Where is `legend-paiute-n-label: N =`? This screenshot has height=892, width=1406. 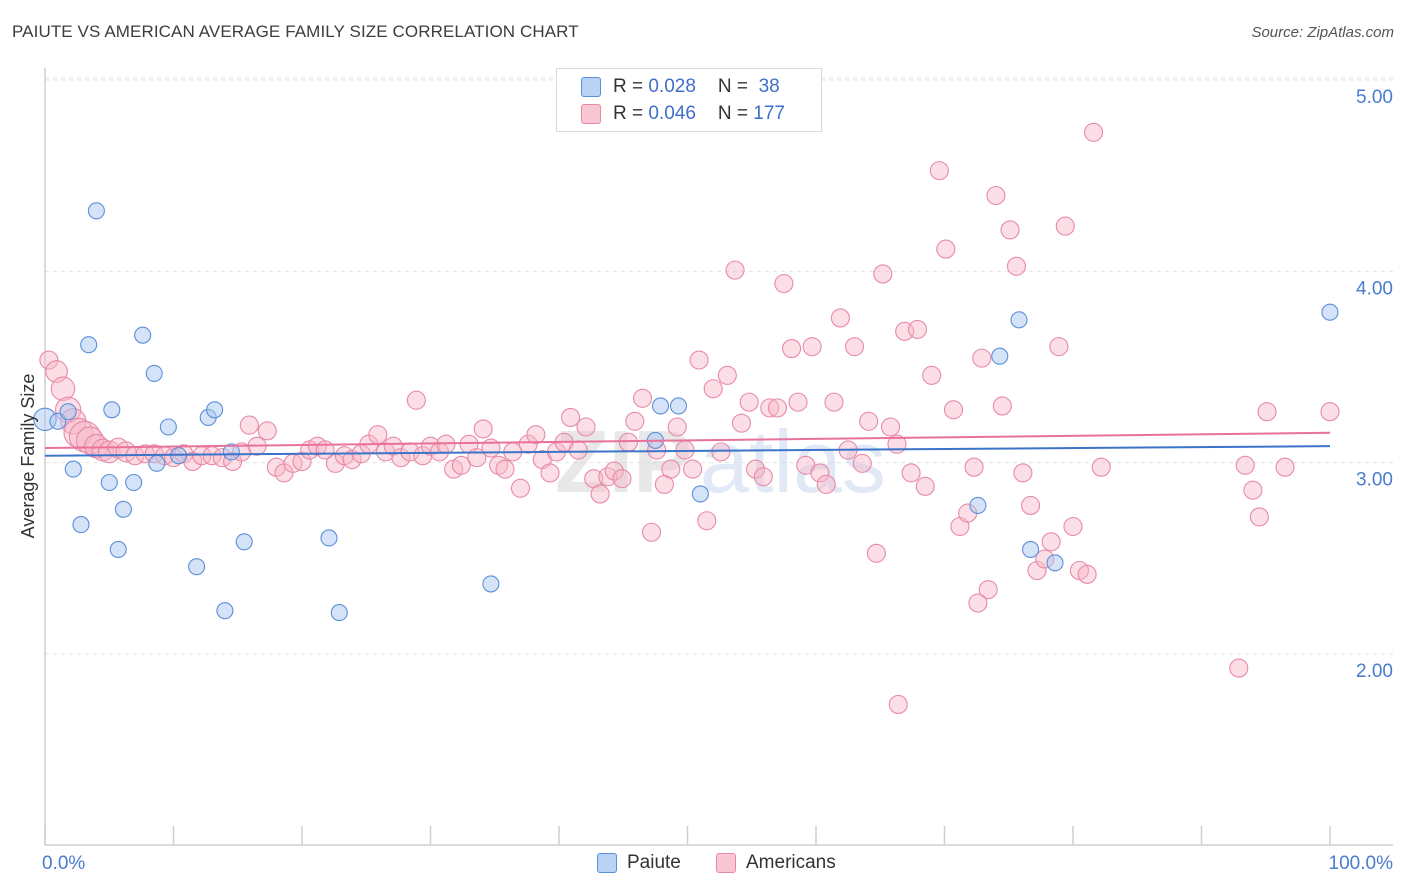
legend-paiute-n-label: N = is located at coordinates (735, 86).